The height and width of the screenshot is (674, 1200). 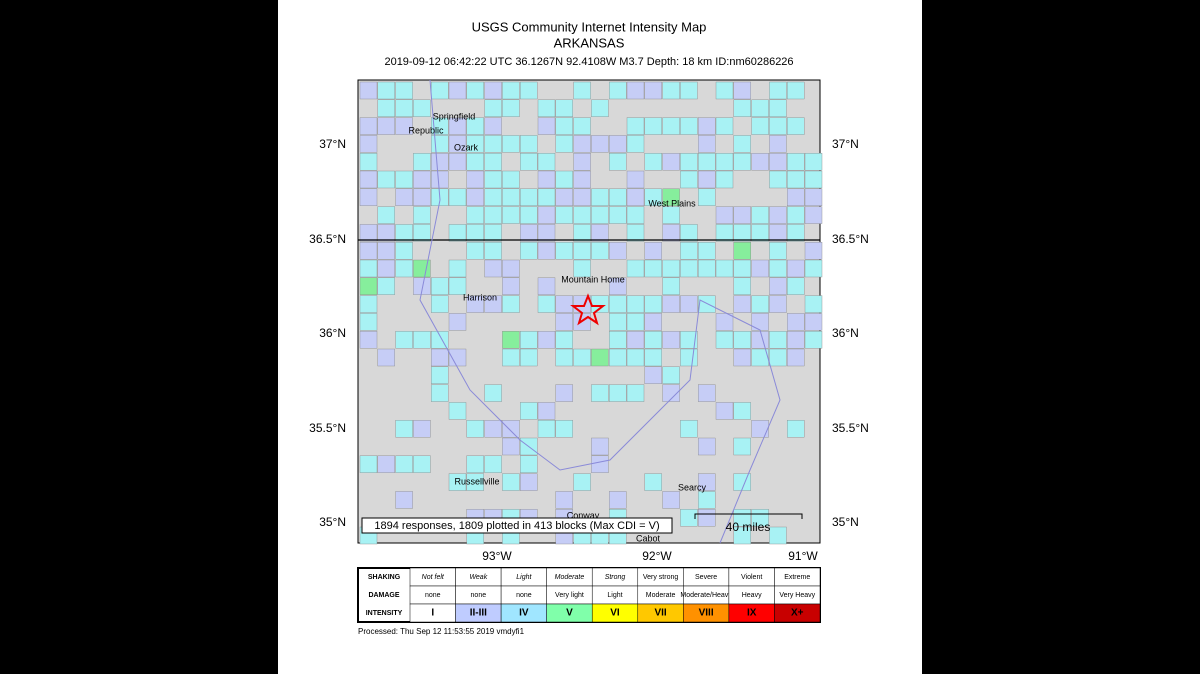 I want to click on legend-text: Weak, so click(x=478, y=577).